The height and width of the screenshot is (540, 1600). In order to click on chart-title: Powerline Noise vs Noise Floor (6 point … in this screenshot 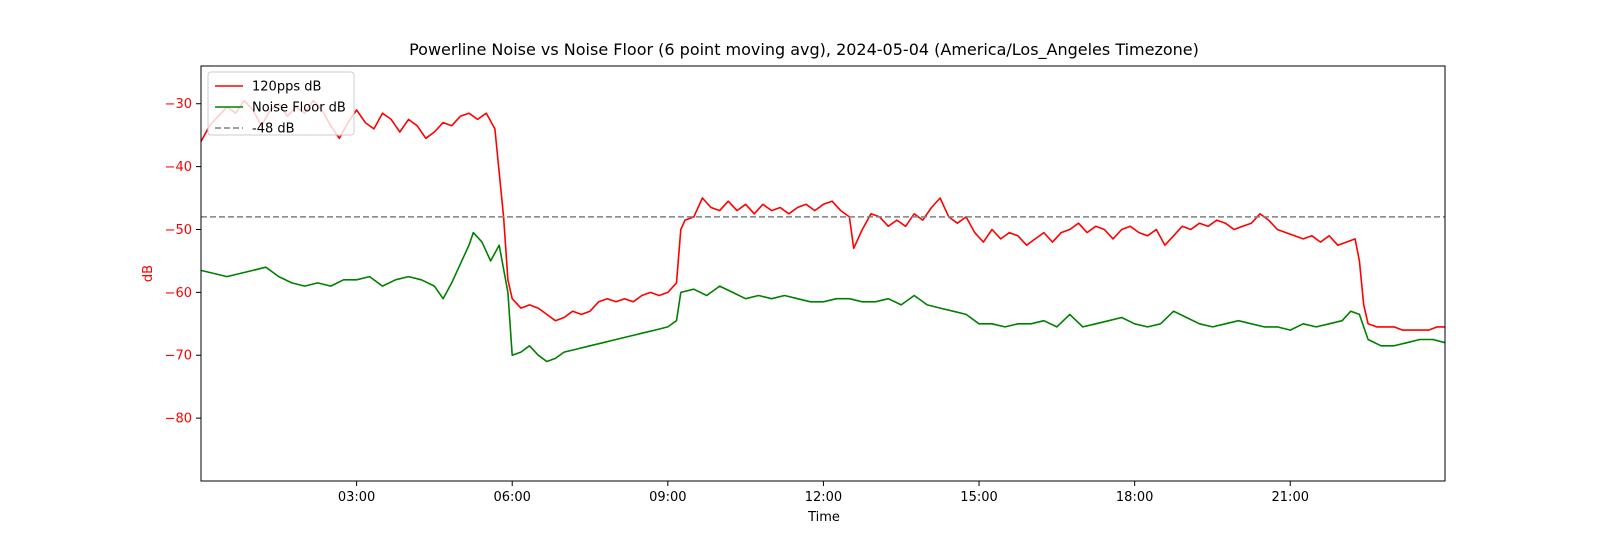, I will do `click(804, 50)`.